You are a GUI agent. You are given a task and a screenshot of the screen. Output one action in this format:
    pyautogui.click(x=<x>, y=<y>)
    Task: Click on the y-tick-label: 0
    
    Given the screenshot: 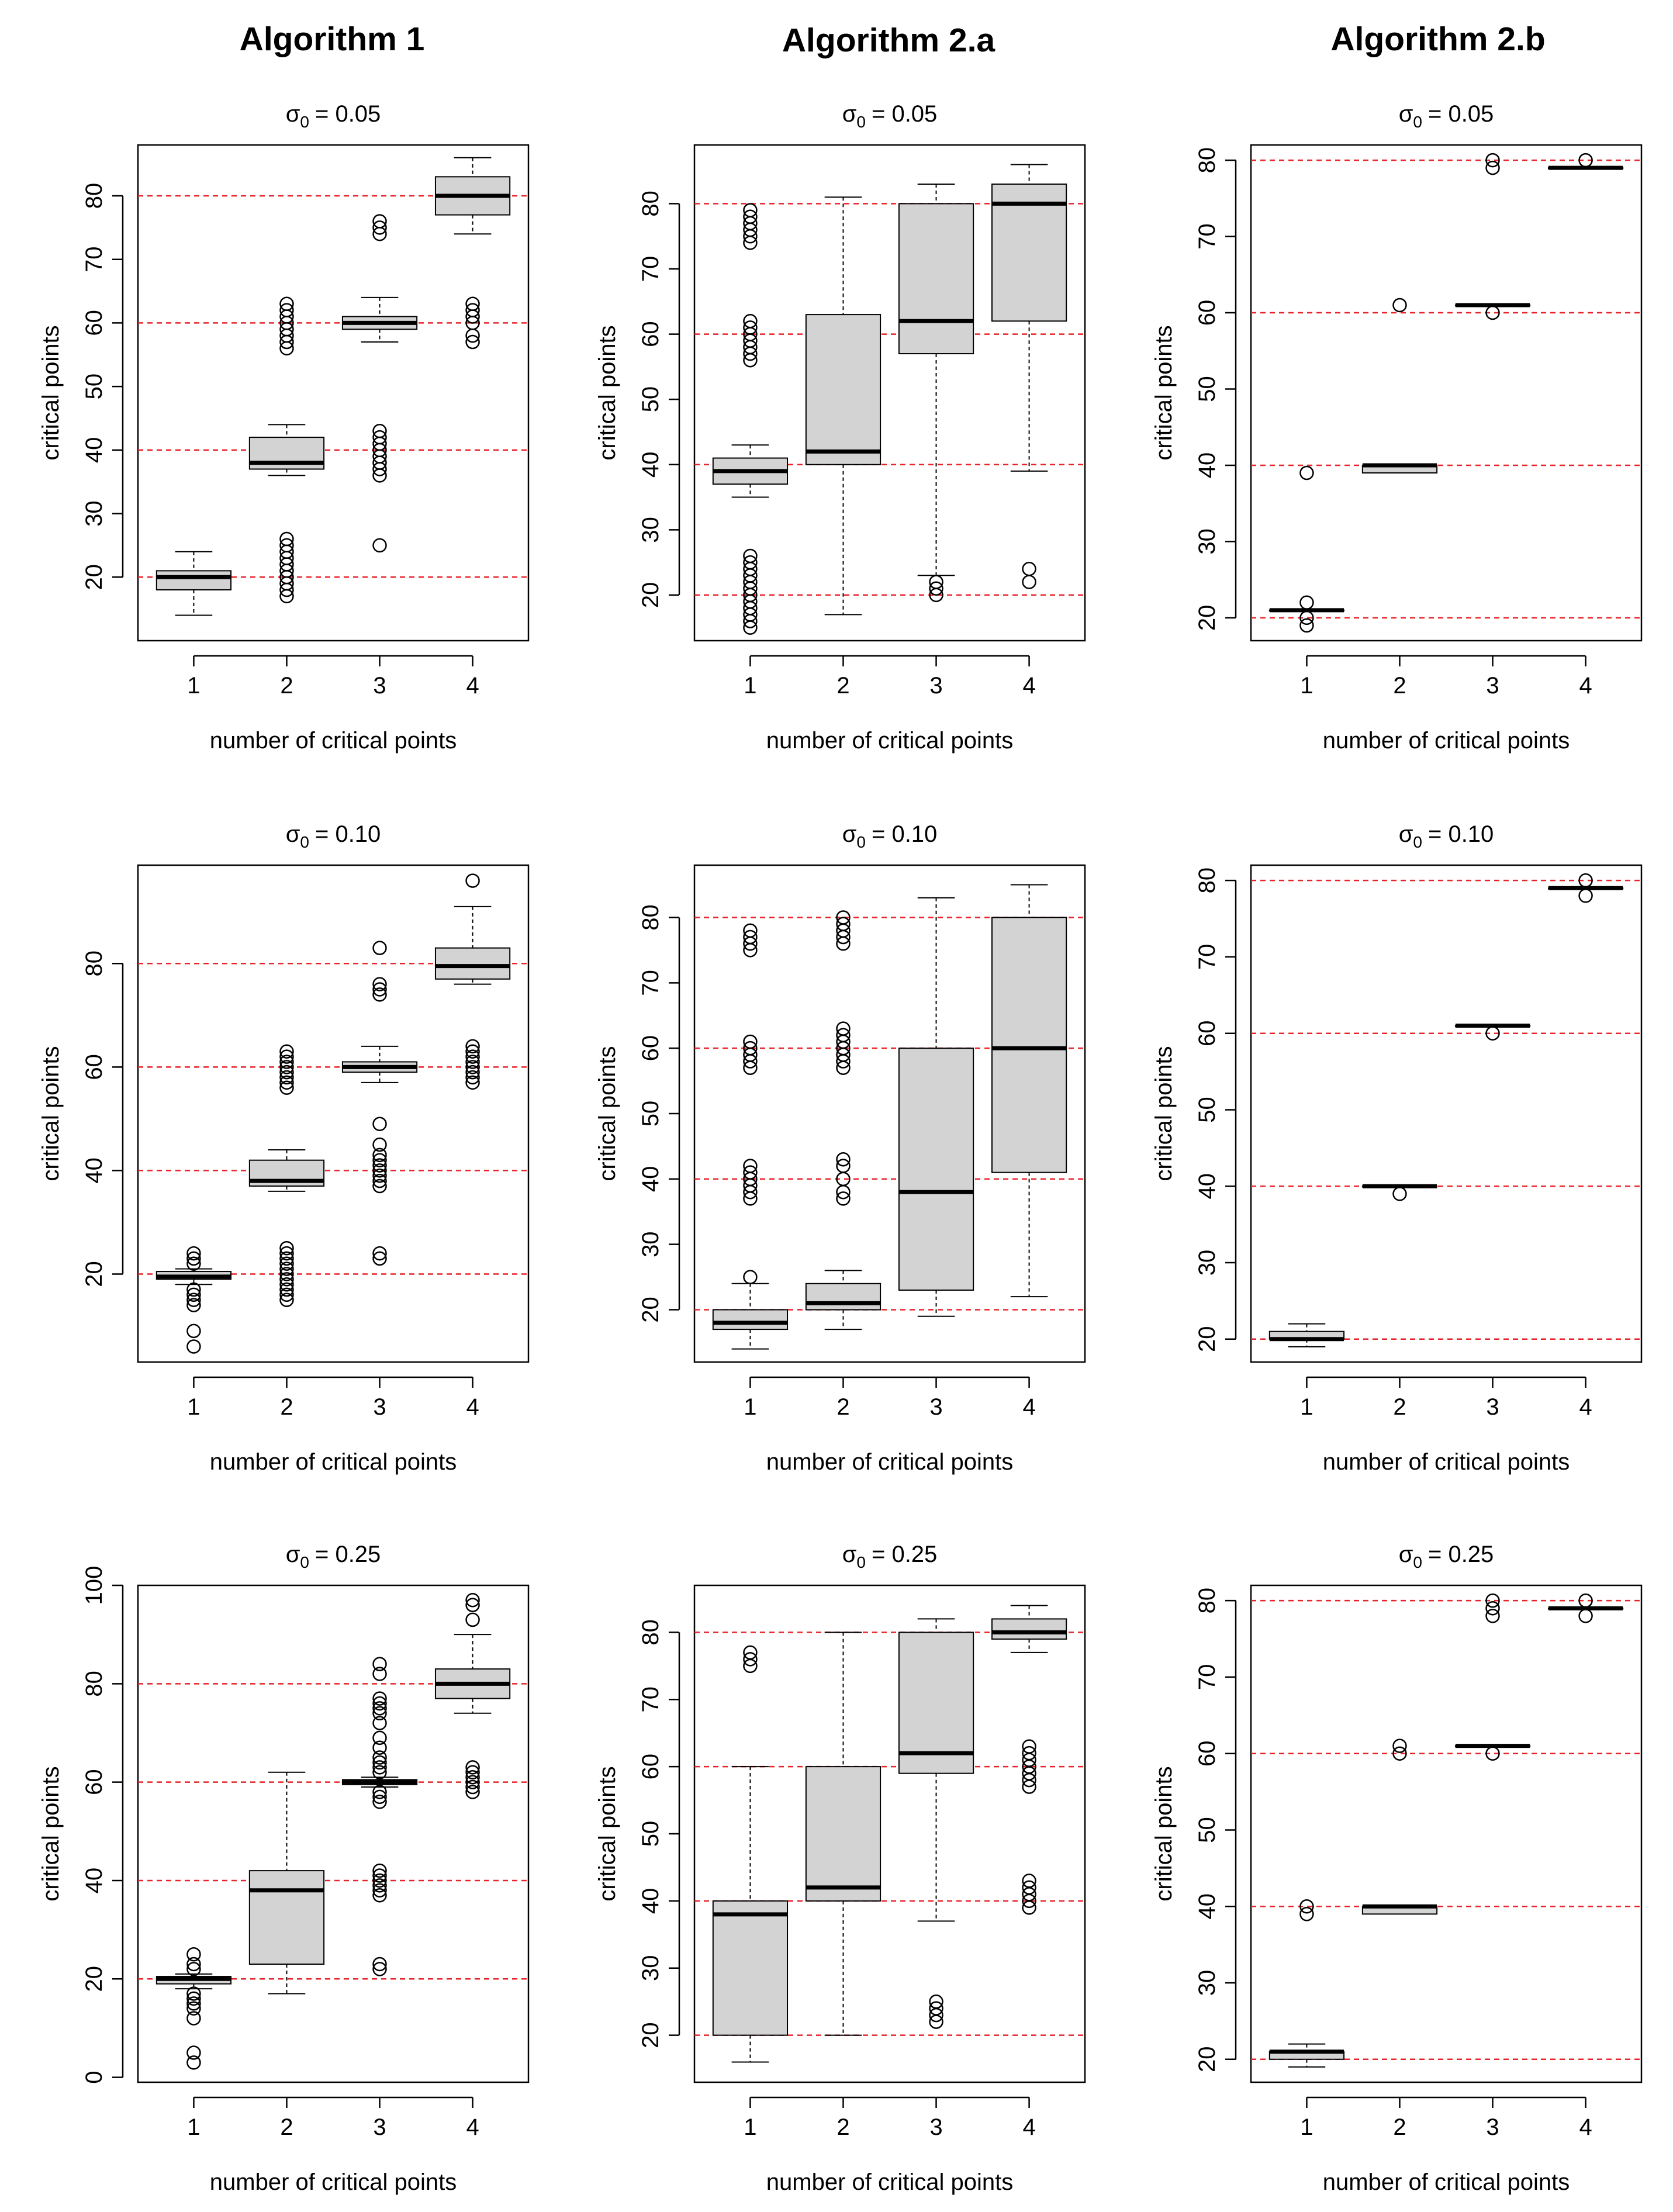 What is the action you would take?
    pyautogui.click(x=94, y=2077)
    